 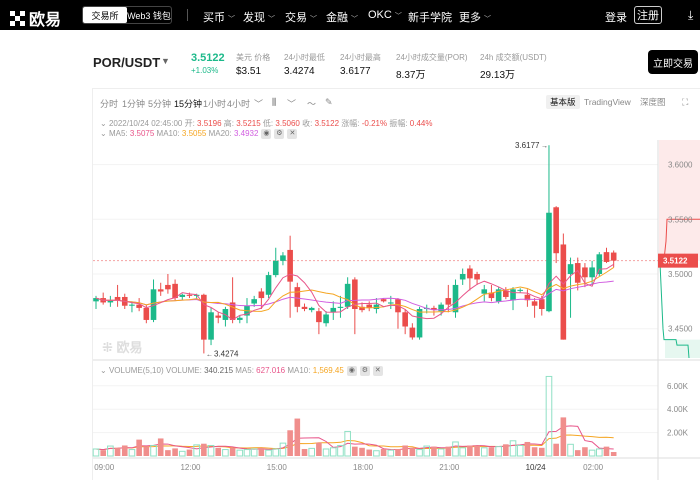 I want to click on stat-24h-low: 24小时最低 3.4274, so click(x=304, y=64).